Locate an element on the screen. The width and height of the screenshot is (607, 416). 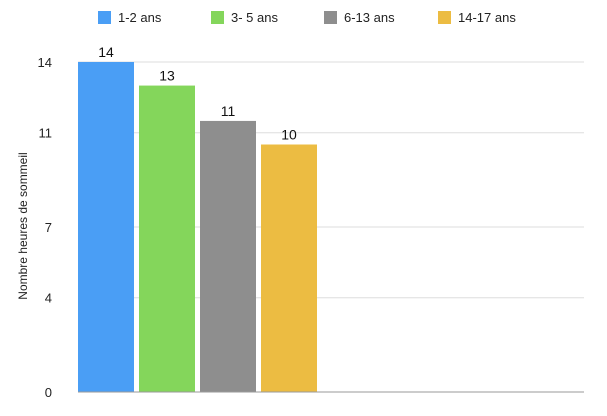
data-label-2: 13 is located at coordinates (167, 76).